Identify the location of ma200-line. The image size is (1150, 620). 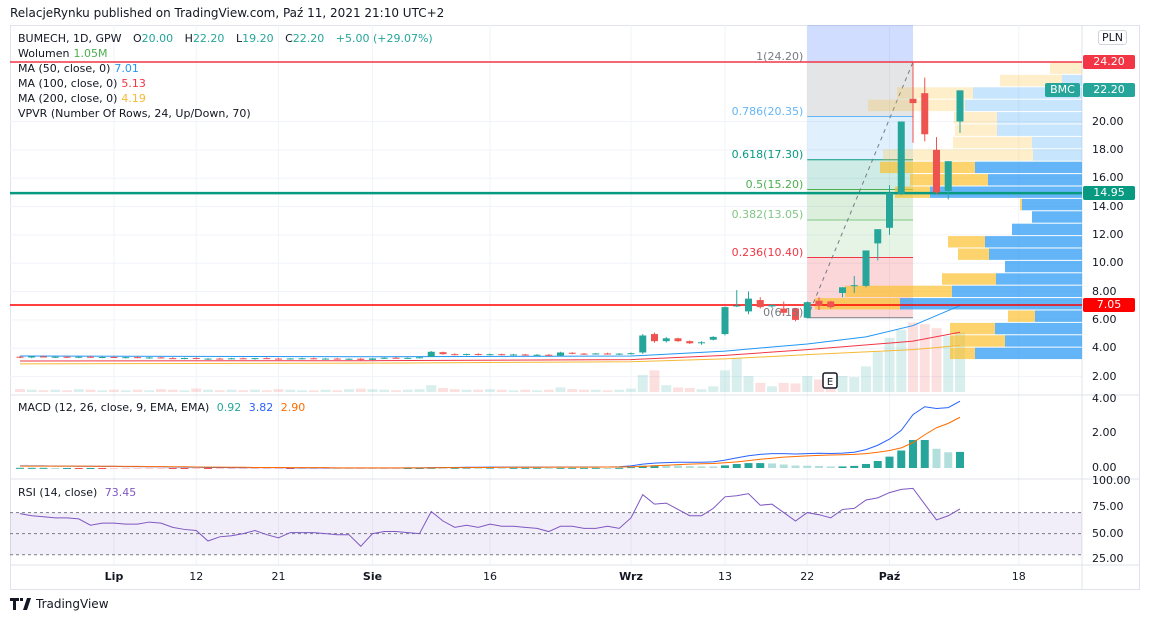
(490, 355).